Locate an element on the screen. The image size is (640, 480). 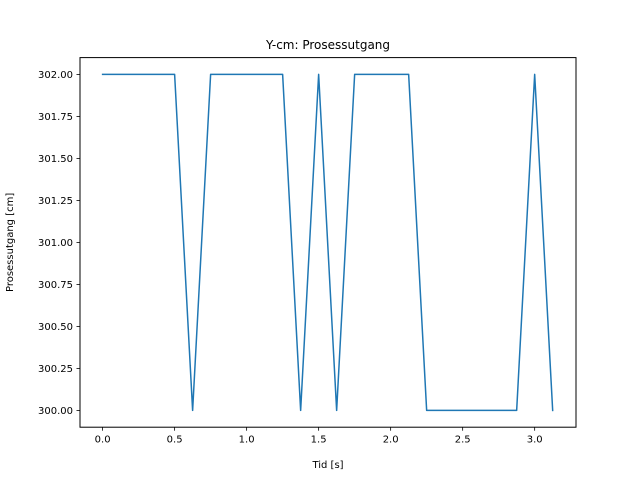
x-axis: 0.0 0.5 1.0 1.5 2.0 2.5 3.0 is located at coordinates (319, 436).